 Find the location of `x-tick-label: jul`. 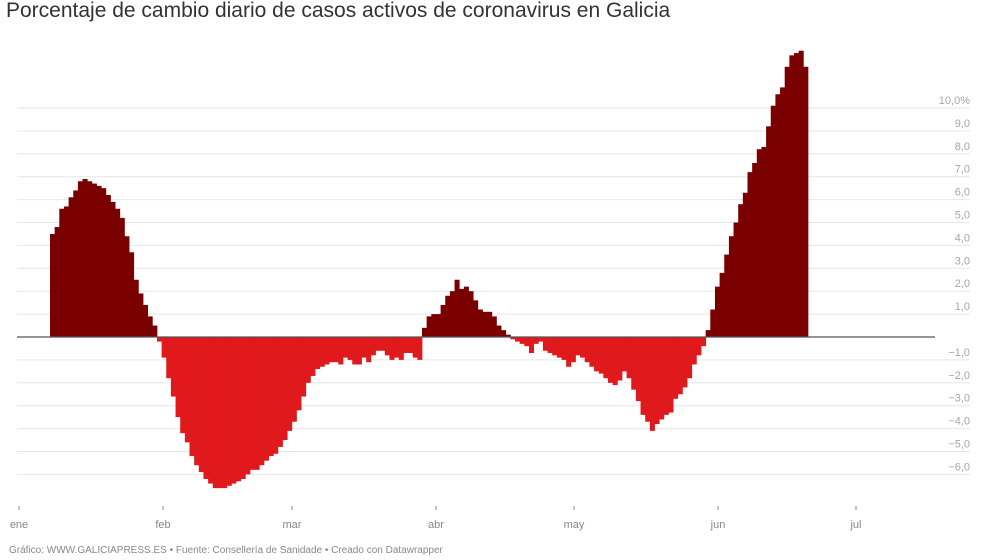

x-tick-label: jul is located at coordinates (855, 525).